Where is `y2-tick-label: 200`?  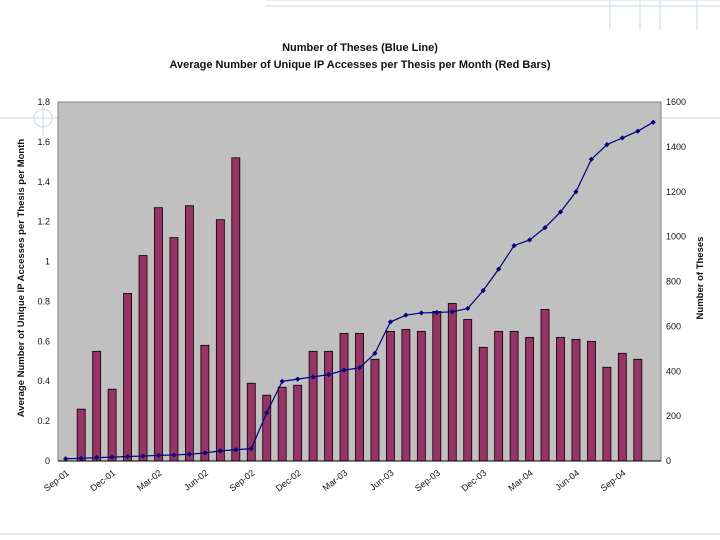 y2-tick-label: 200 is located at coordinates (673, 416).